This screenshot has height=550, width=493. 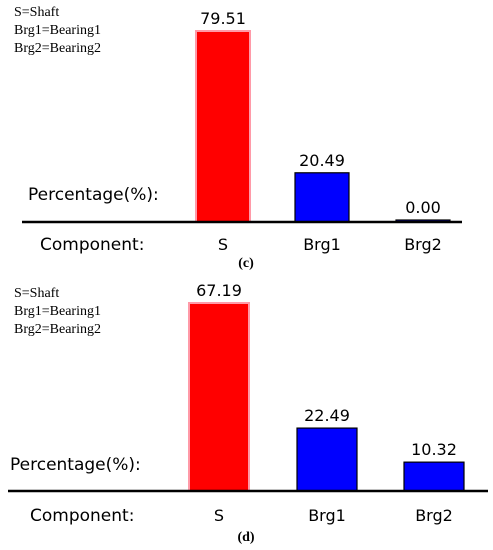 I want to click on bar-brg2, so click(x=434, y=476).